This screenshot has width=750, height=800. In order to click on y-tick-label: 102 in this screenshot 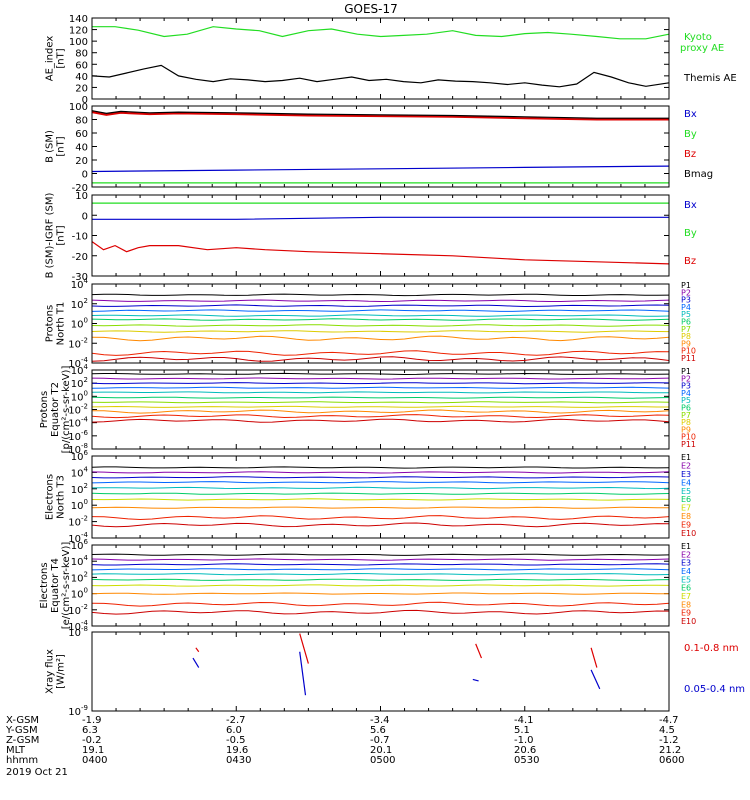, I will do `click(79, 383)`.